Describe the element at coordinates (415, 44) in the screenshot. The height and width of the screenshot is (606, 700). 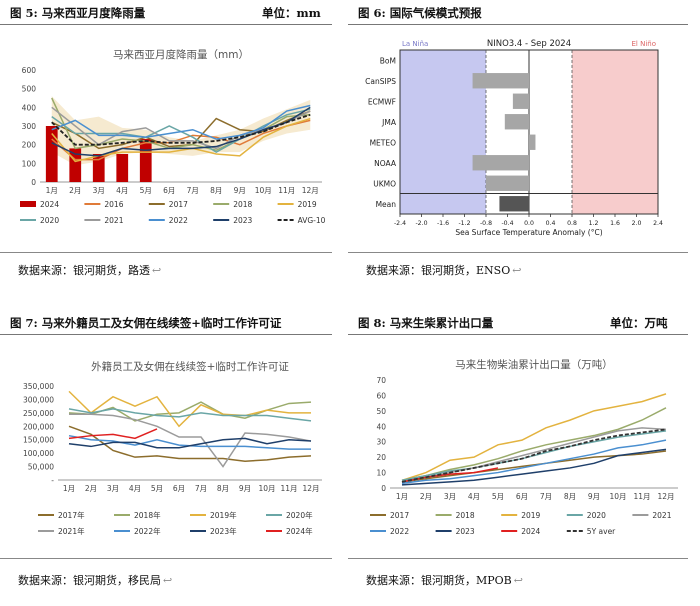
I see `la-nina-label: La Niña` at that location.